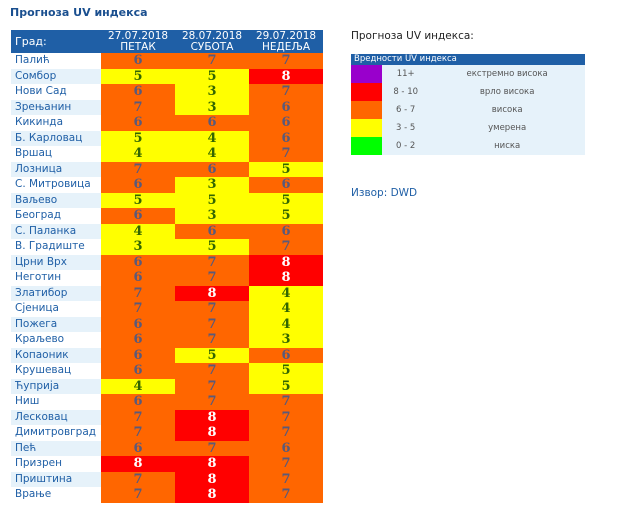 The image size is (640, 505). What do you see at coordinates (56, 371) in the screenshot?
I see `city-name: Крушевац` at bounding box center [56, 371].